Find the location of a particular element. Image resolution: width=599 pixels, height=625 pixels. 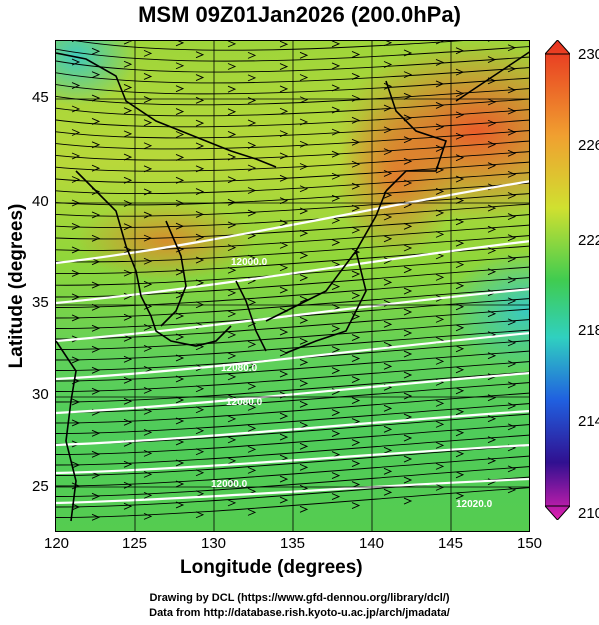

y-tick-label: 35 is located at coordinates (40, 302).